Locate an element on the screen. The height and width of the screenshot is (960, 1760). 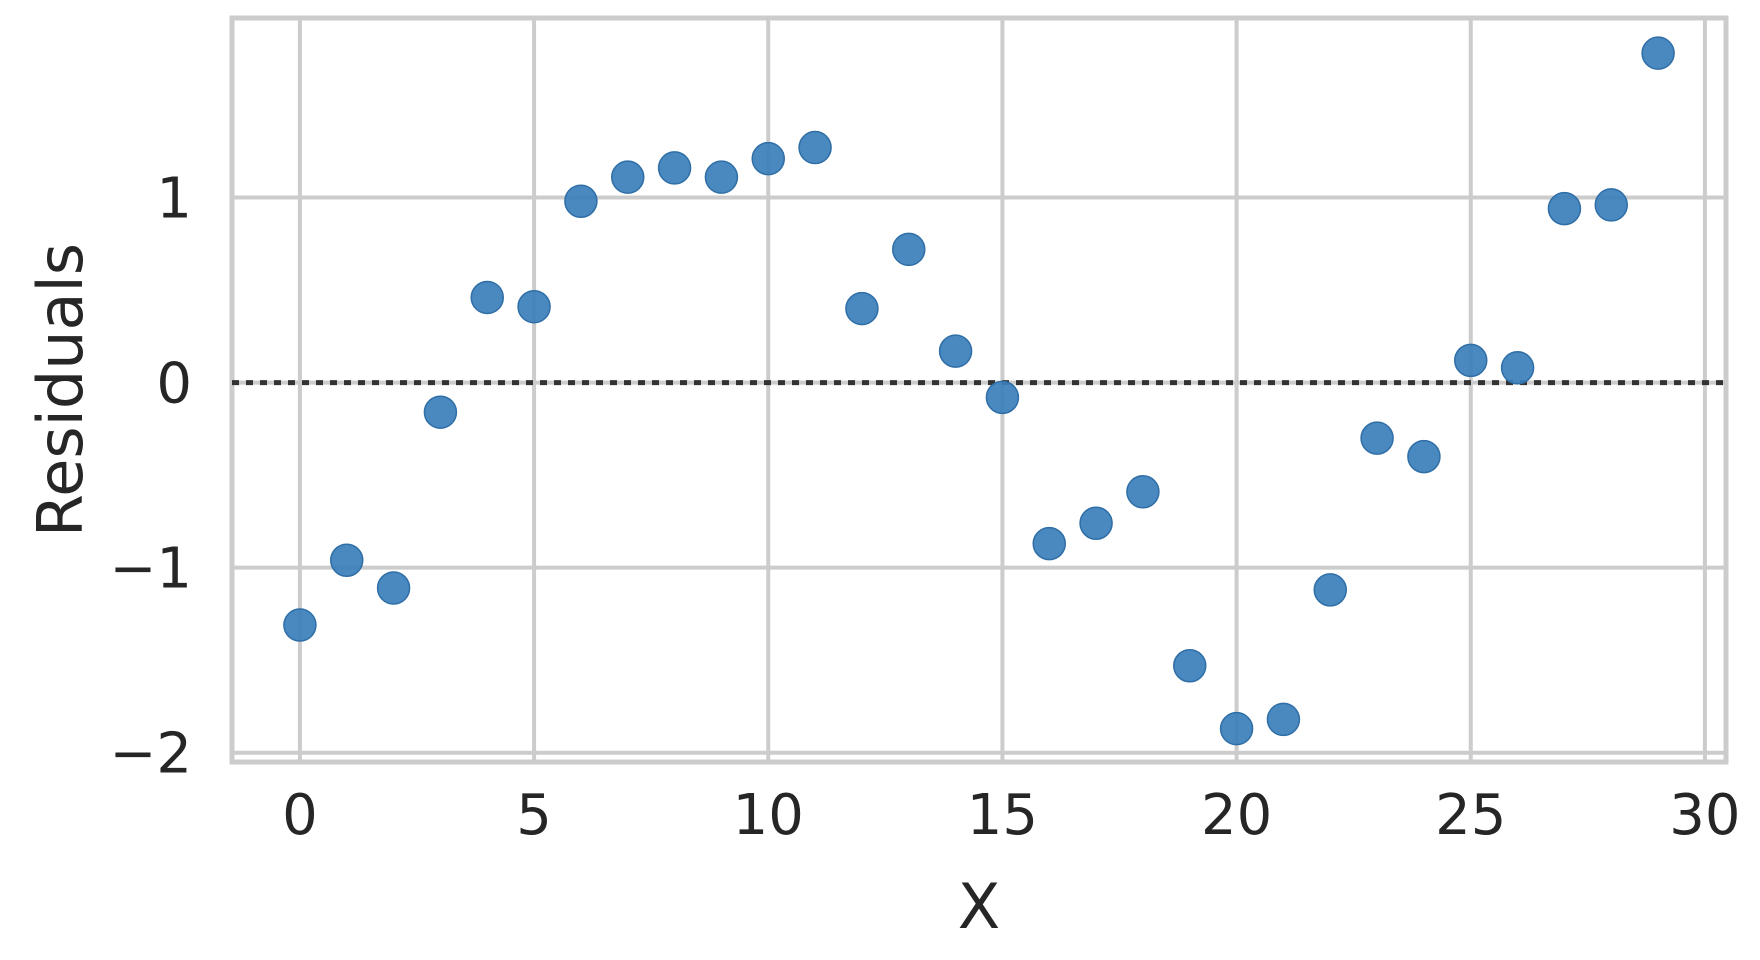
x-axis-label: X is located at coordinates (979, 906).